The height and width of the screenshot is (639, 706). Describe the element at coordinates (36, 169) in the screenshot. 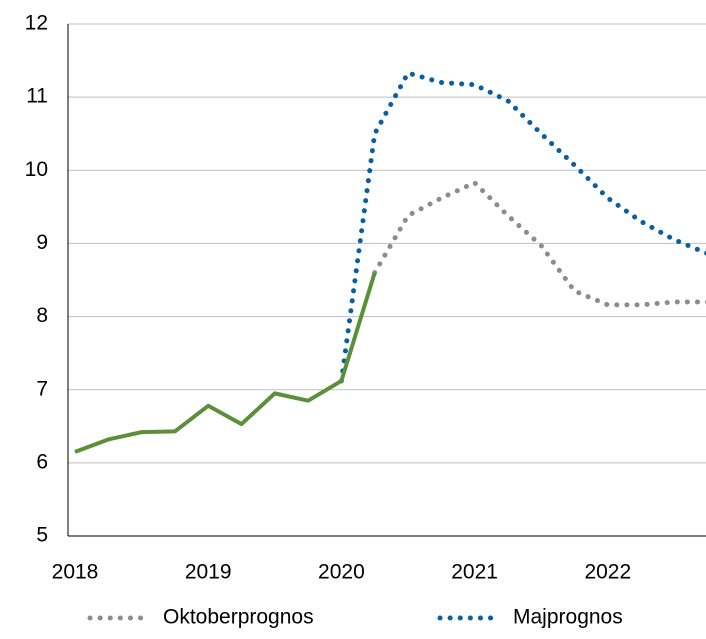

I see `y-tick-label: 10` at that location.